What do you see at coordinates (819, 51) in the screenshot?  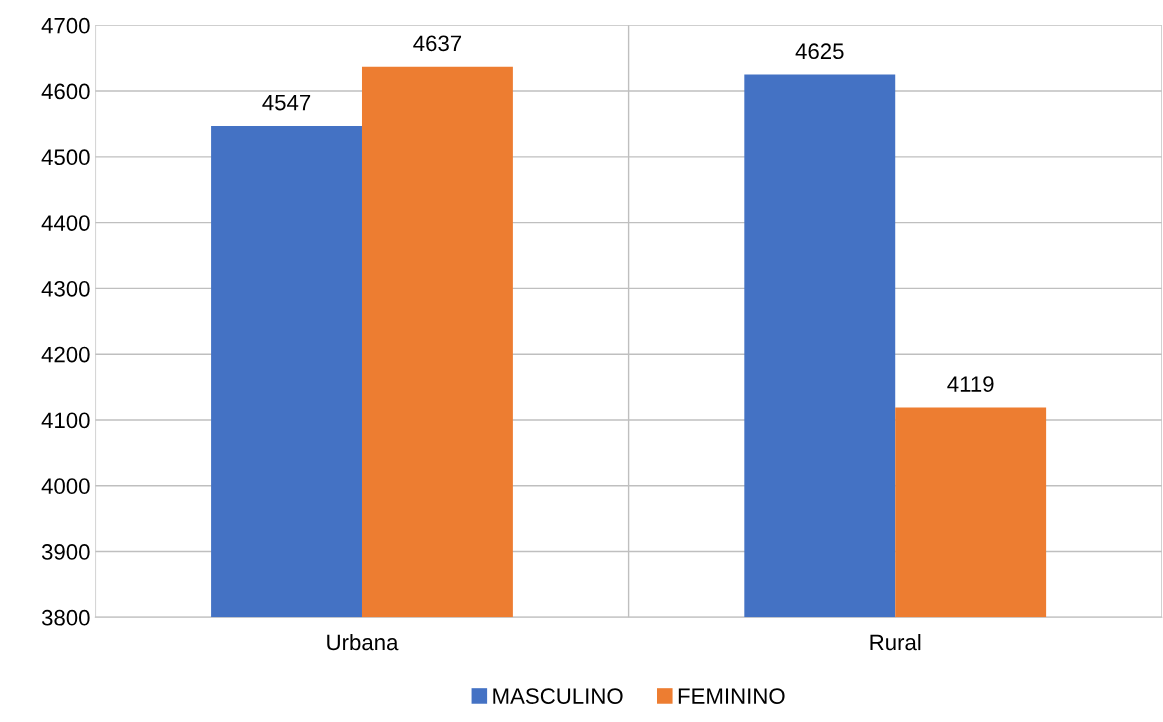 I see `data-label: 4625` at bounding box center [819, 51].